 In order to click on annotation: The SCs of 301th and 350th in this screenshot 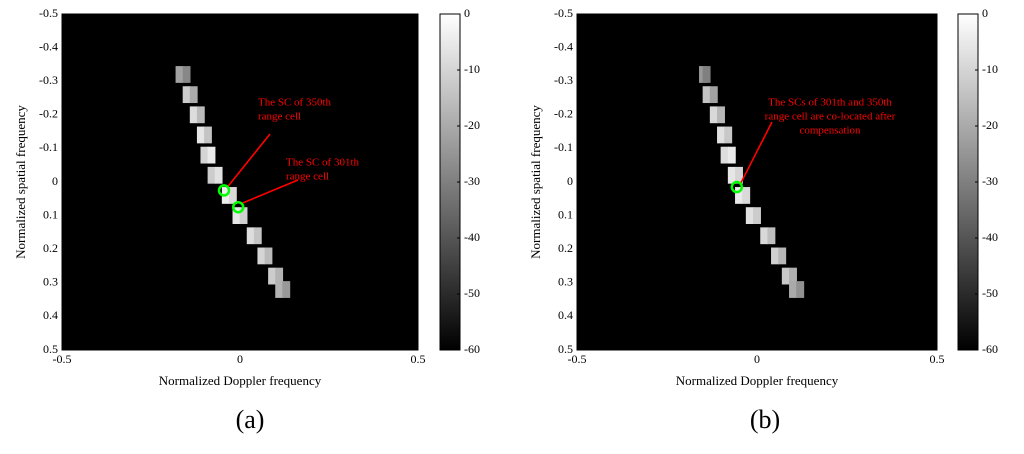, I will do `click(830, 103)`.